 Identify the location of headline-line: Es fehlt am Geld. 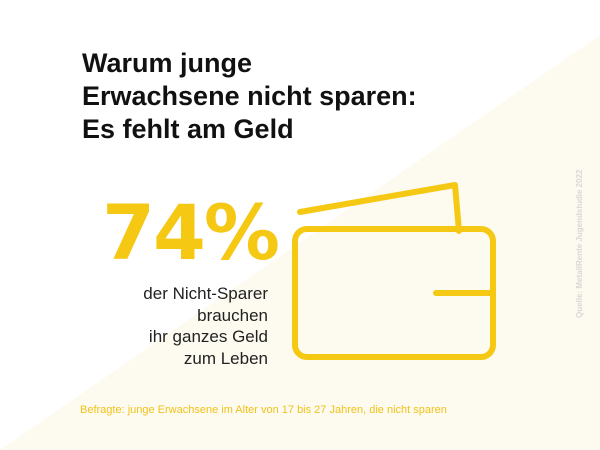
(188, 129).